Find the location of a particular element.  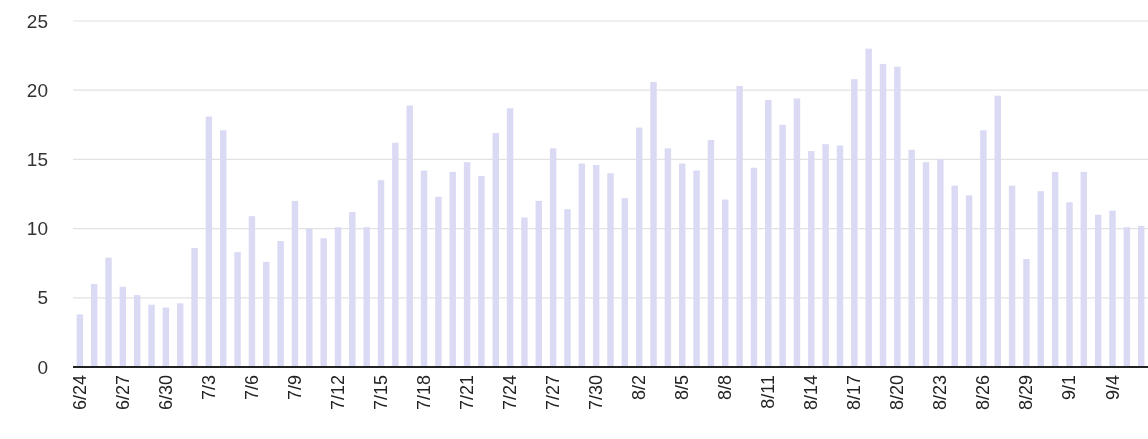

x-tick-label: 8/14 is located at coordinates (811, 393).